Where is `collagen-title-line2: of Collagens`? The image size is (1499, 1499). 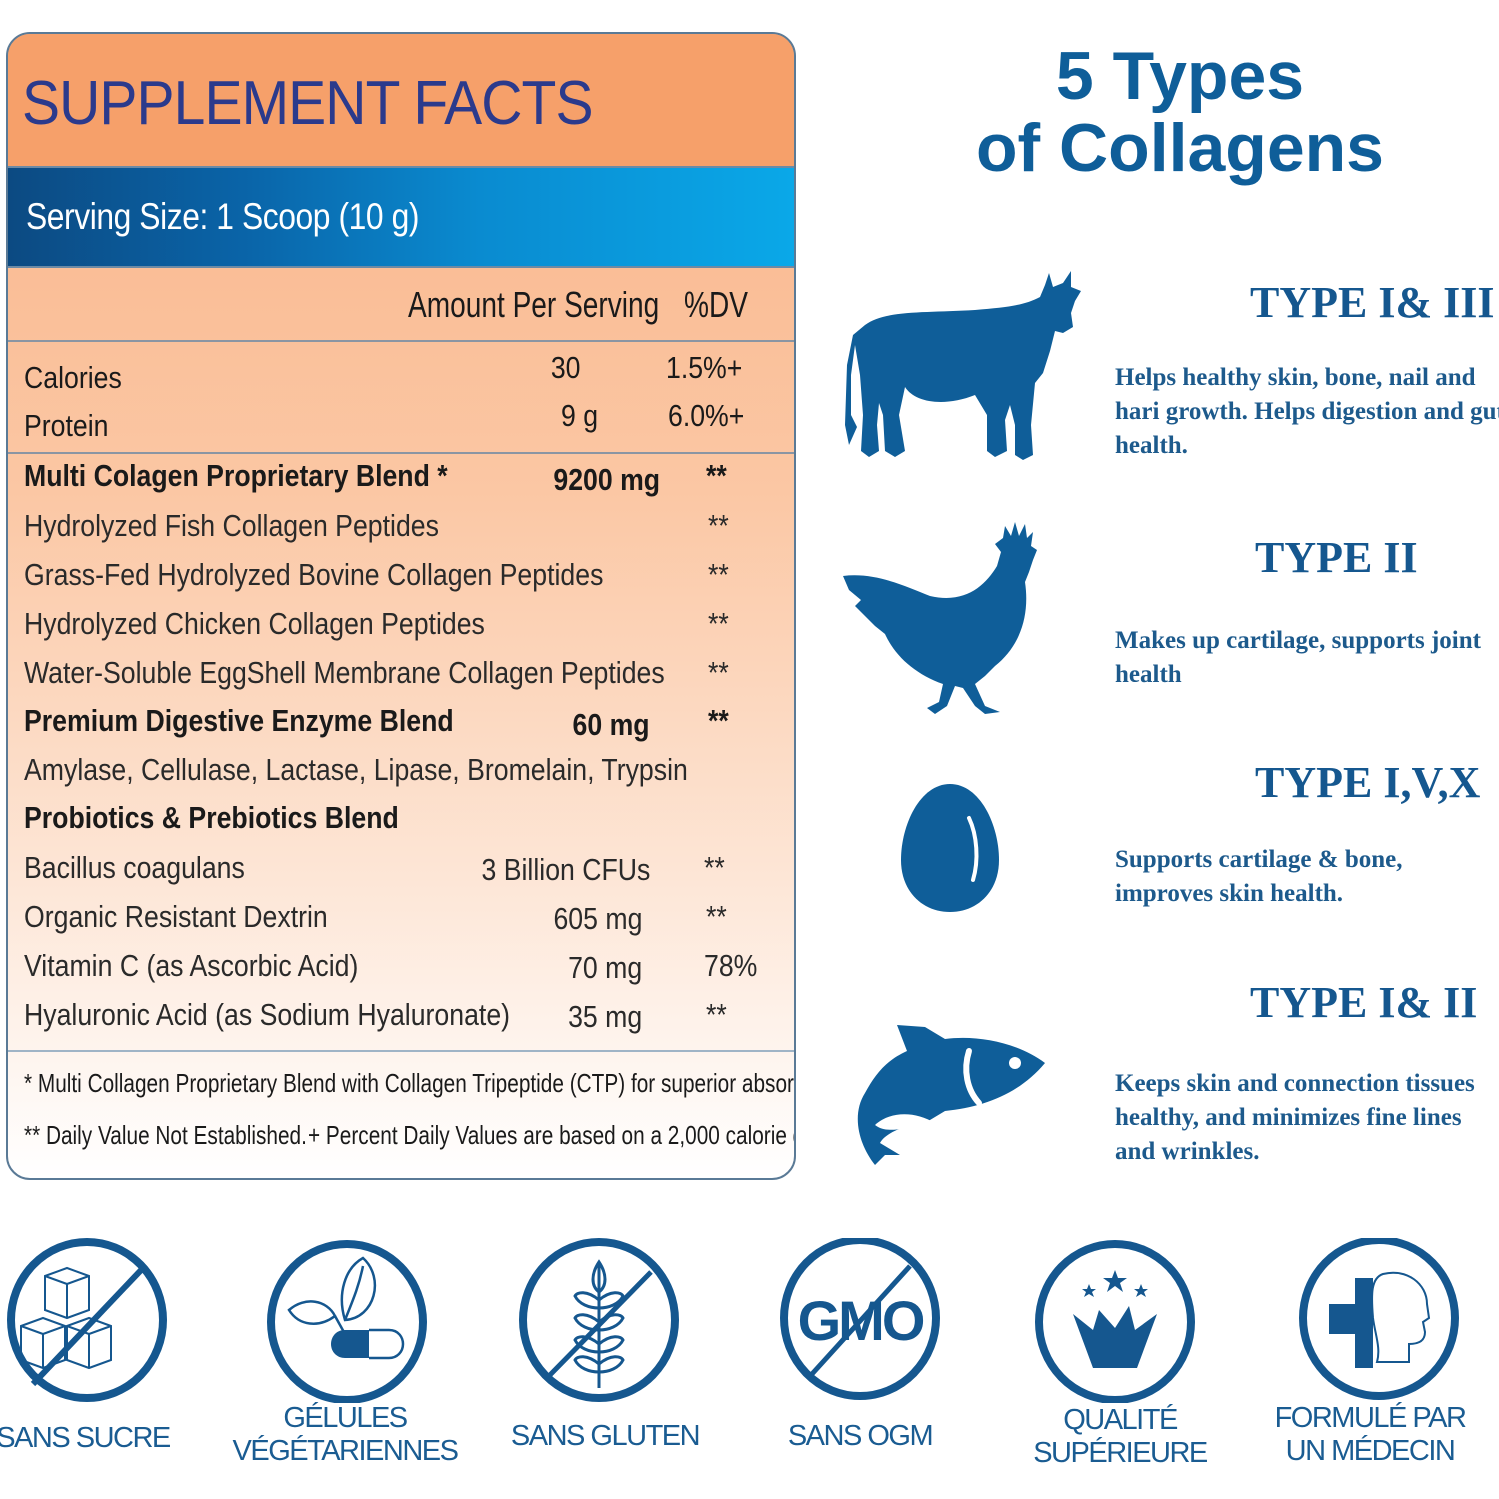
collagen-title-line2: of Collagens is located at coordinates (1180, 148).